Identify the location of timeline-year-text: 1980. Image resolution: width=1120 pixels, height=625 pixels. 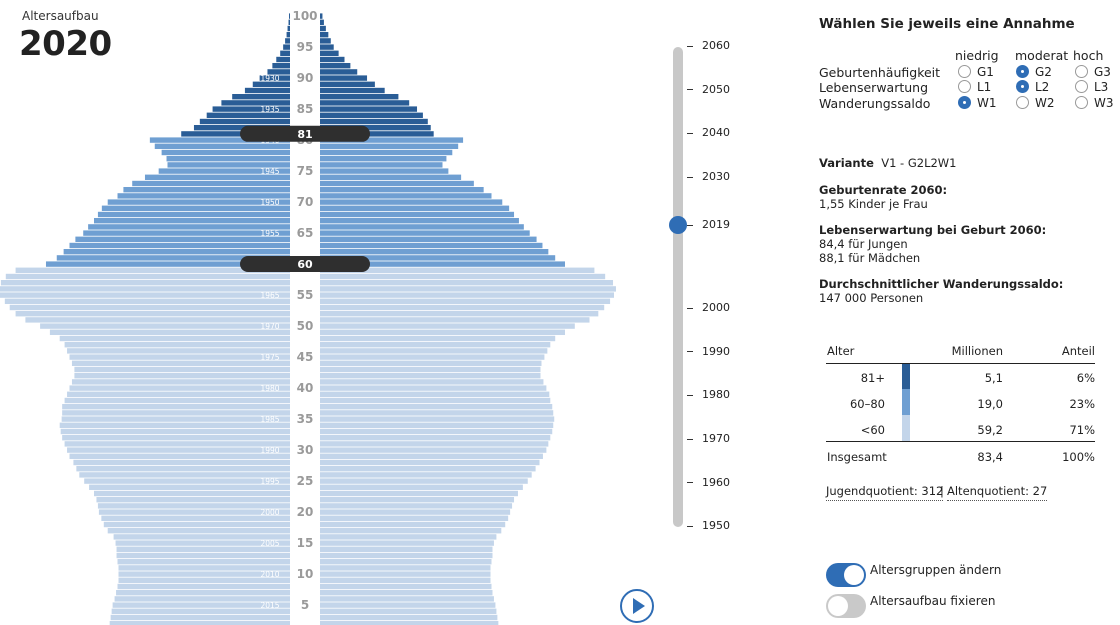
(716, 395).